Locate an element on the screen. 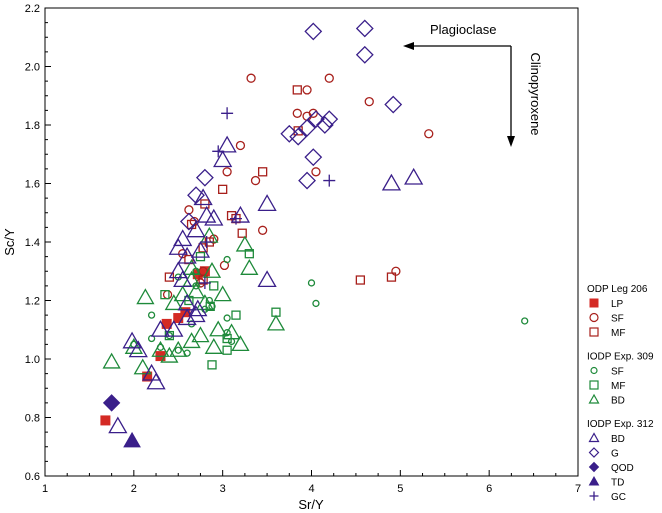 This screenshot has width=662, height=513. legend-entry-label: G is located at coordinates (615, 454).